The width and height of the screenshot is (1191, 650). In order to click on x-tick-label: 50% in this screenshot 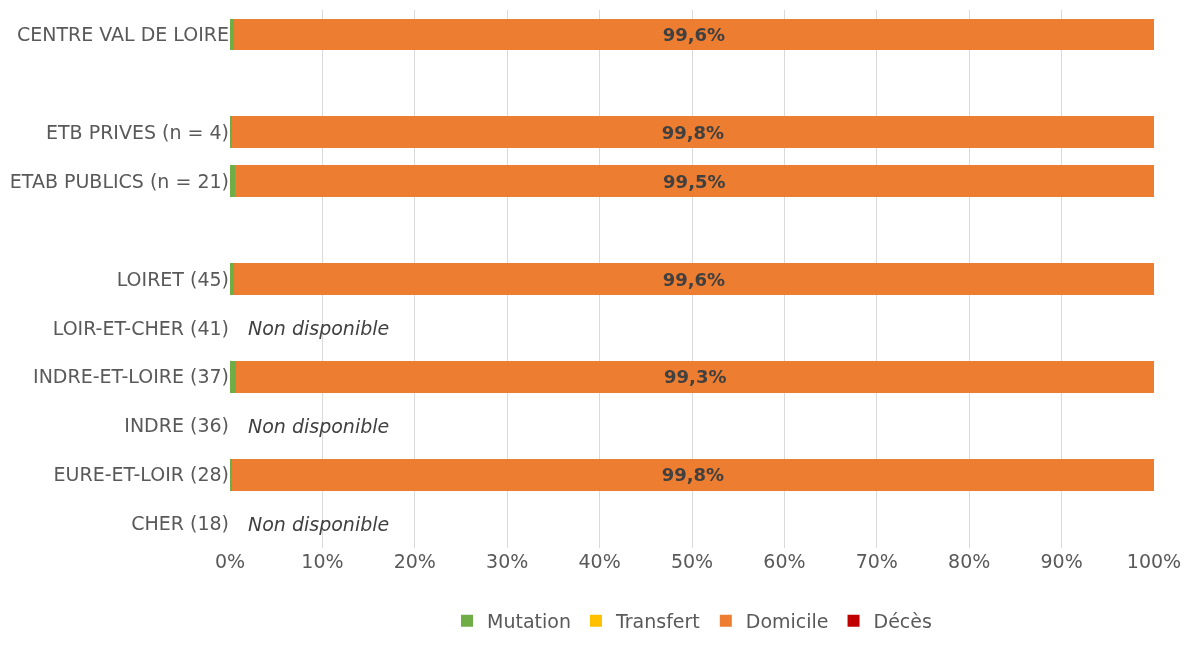, I will do `click(692, 561)`.